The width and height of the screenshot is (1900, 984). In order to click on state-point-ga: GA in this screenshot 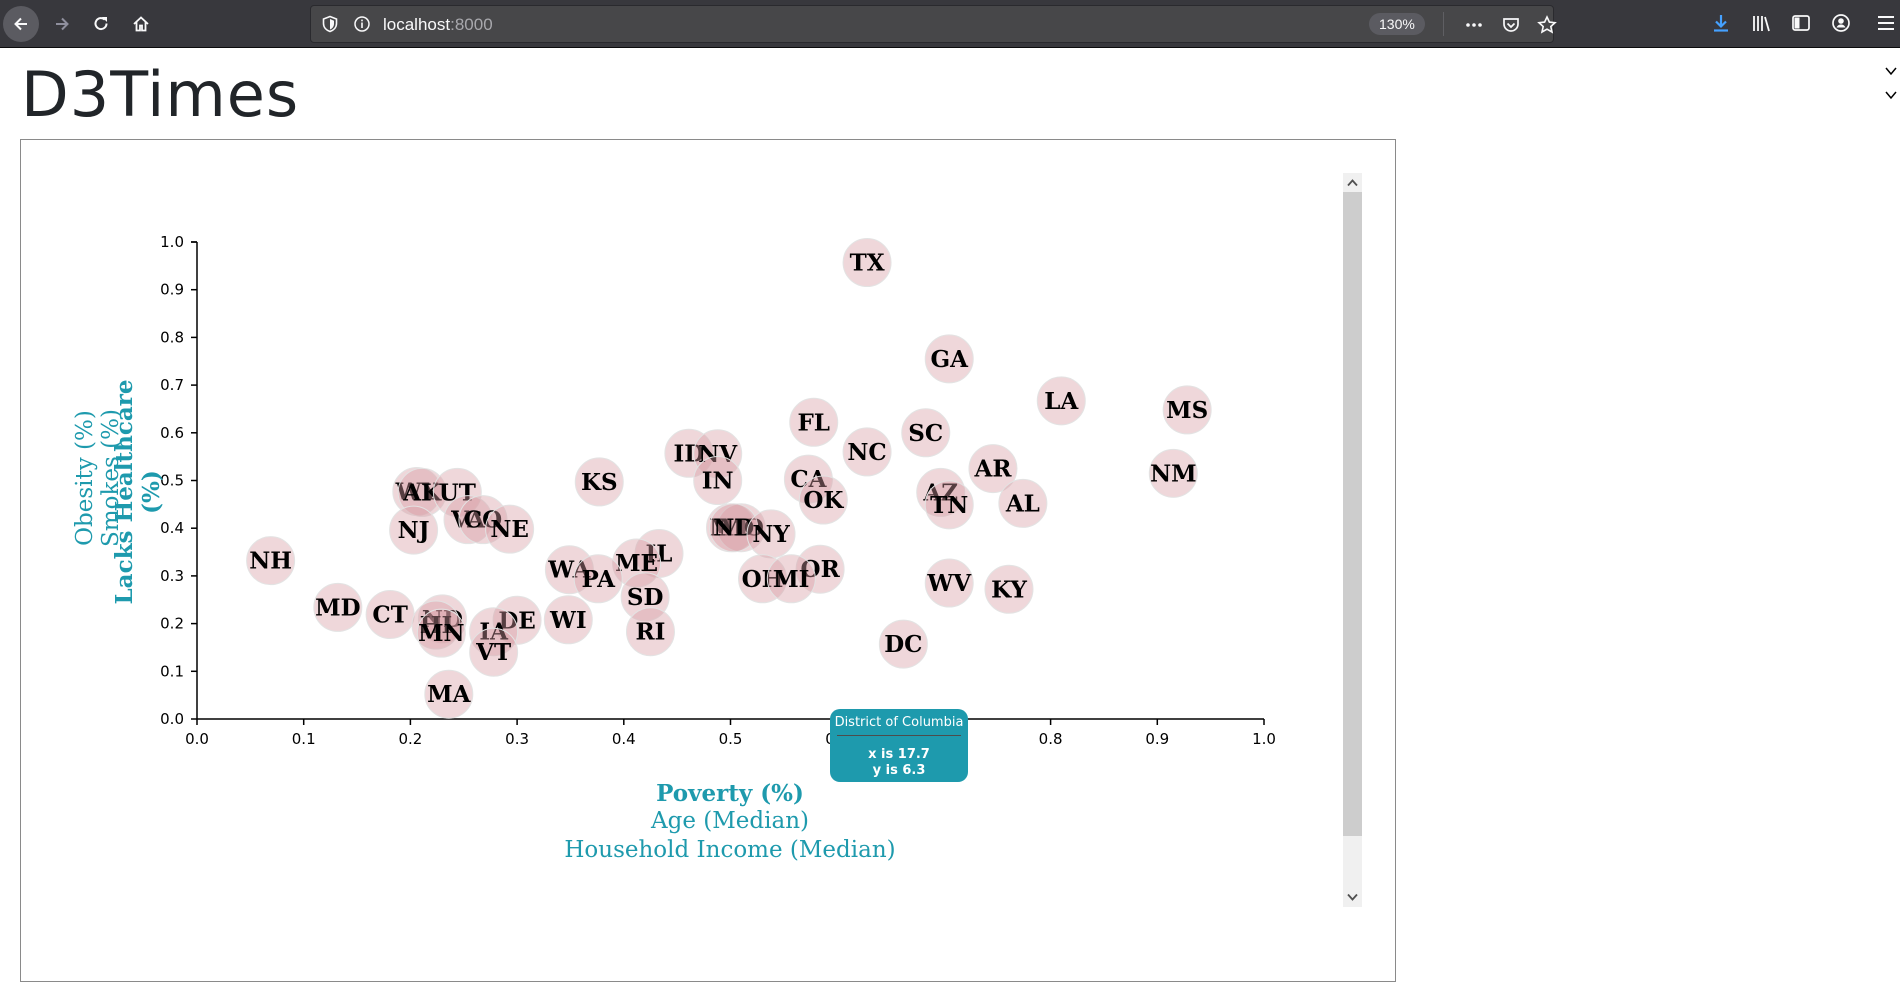, I will do `click(949, 359)`.